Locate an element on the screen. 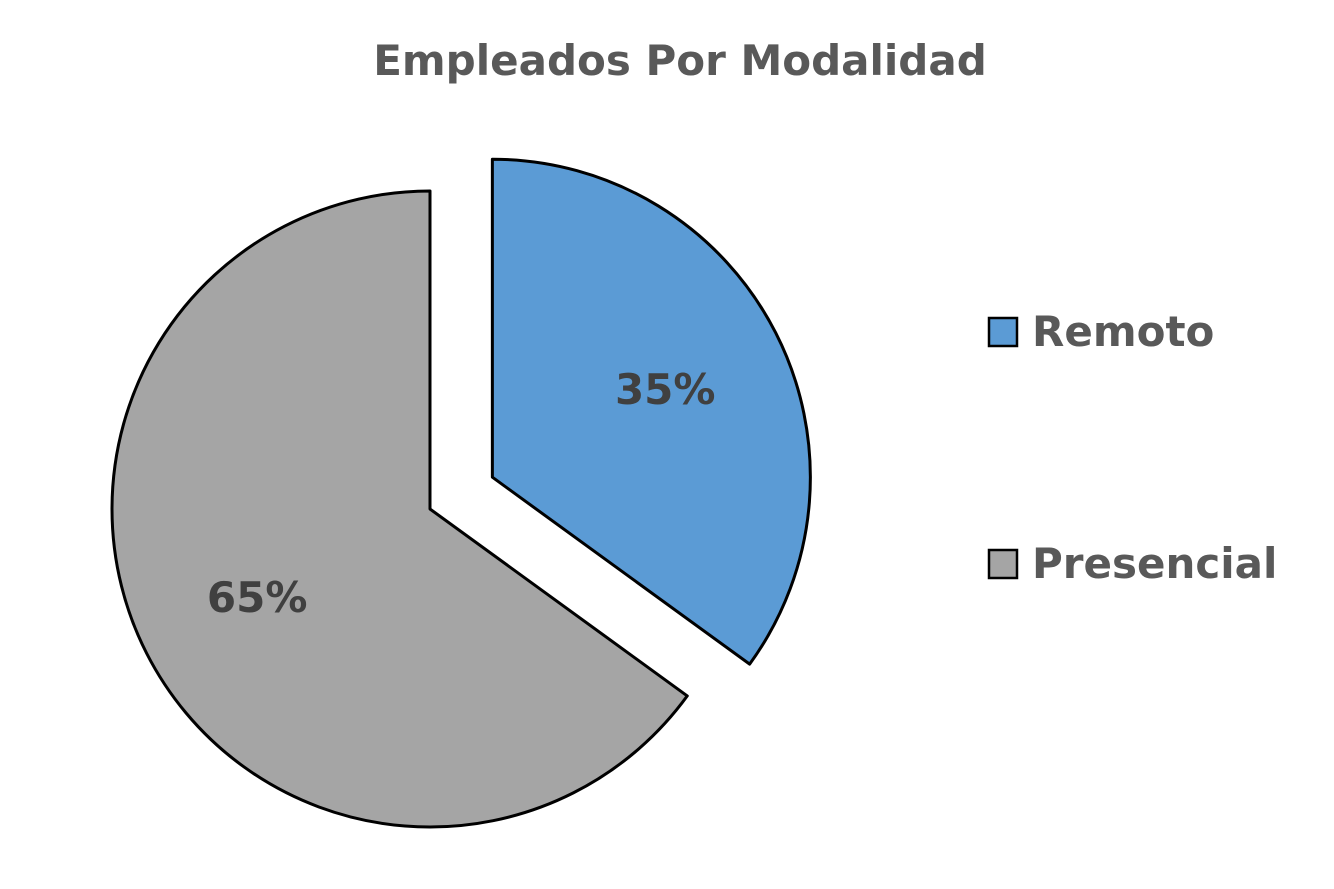  slice-label-remoto: 35% is located at coordinates (665, 389).